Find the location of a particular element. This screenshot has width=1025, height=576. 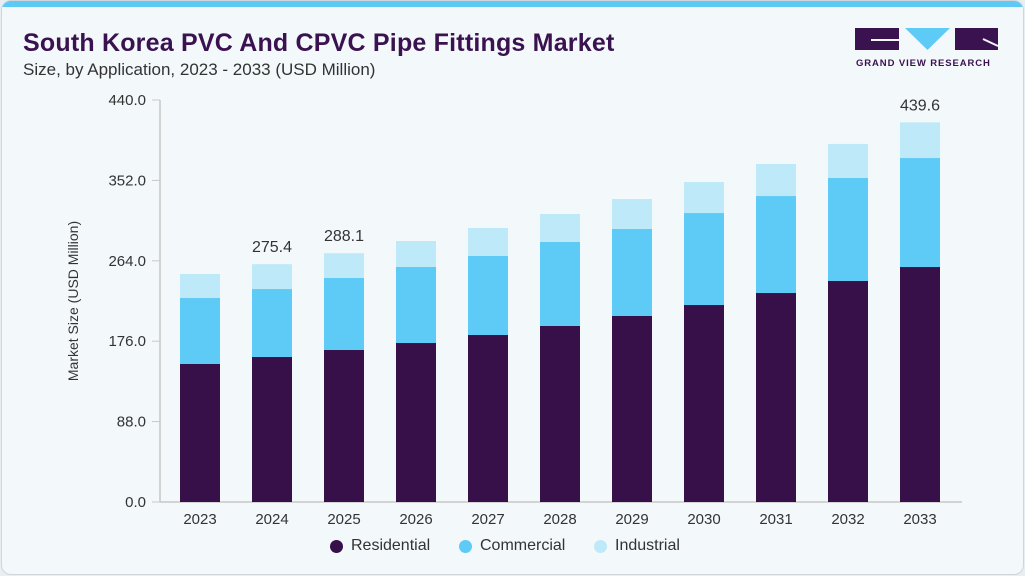

bar-residential-2029 is located at coordinates (632, 408).